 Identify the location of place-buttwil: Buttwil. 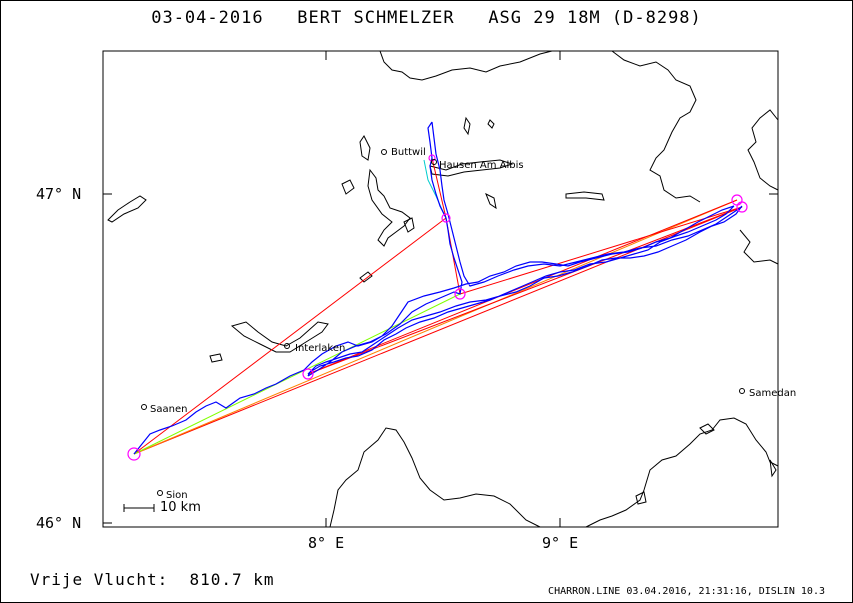
(408, 152).